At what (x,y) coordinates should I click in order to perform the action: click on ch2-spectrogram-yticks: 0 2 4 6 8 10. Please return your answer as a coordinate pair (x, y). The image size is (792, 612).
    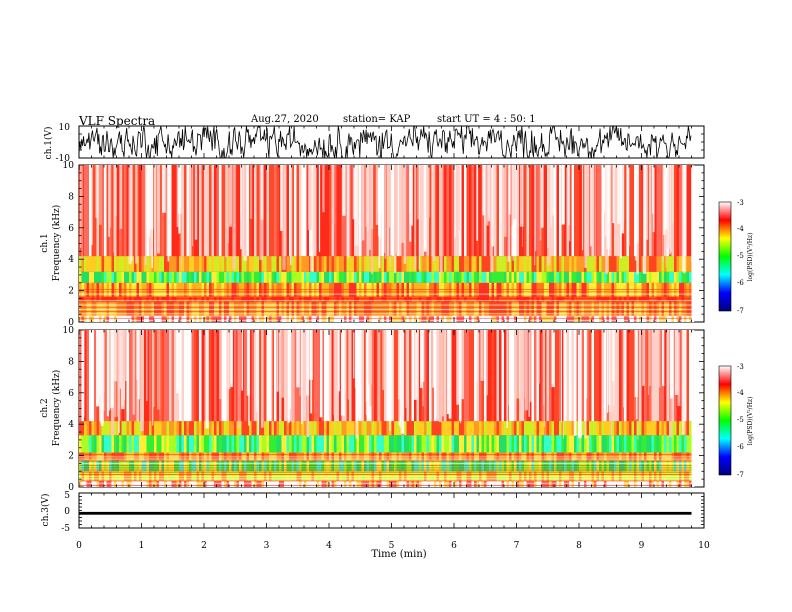
    Looking at the image, I should click on (69, 409).